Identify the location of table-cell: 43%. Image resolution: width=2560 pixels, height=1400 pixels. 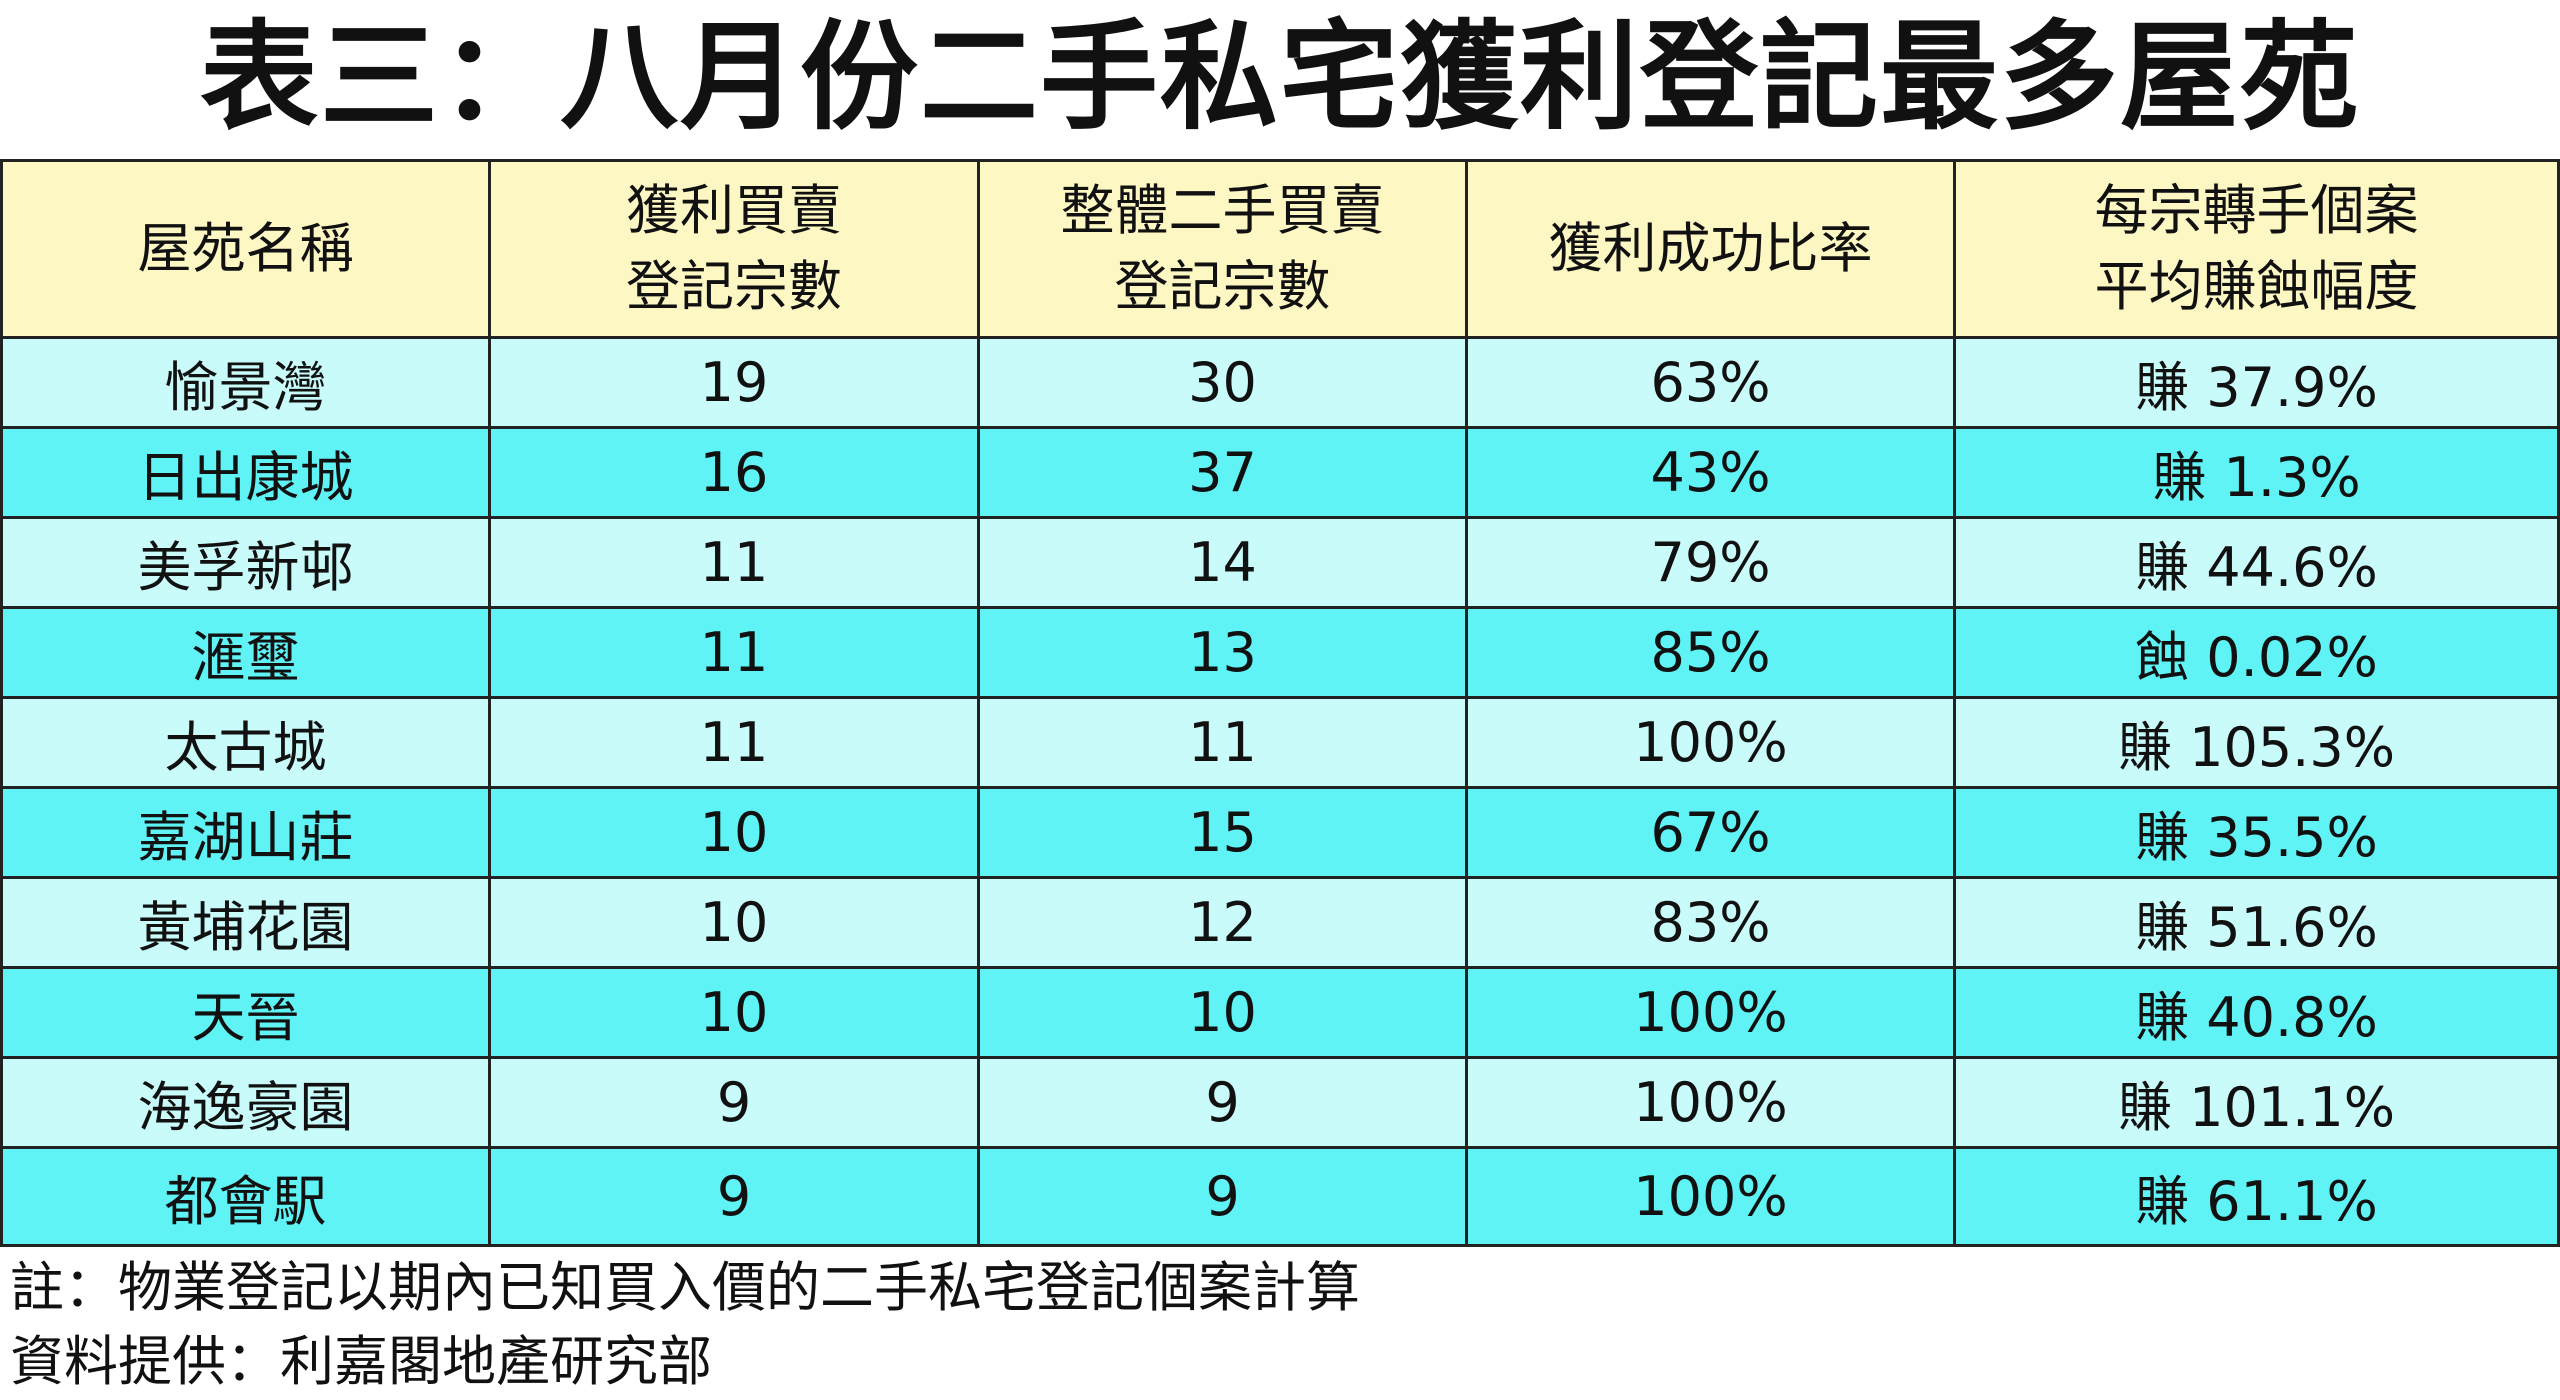
(1710, 472).